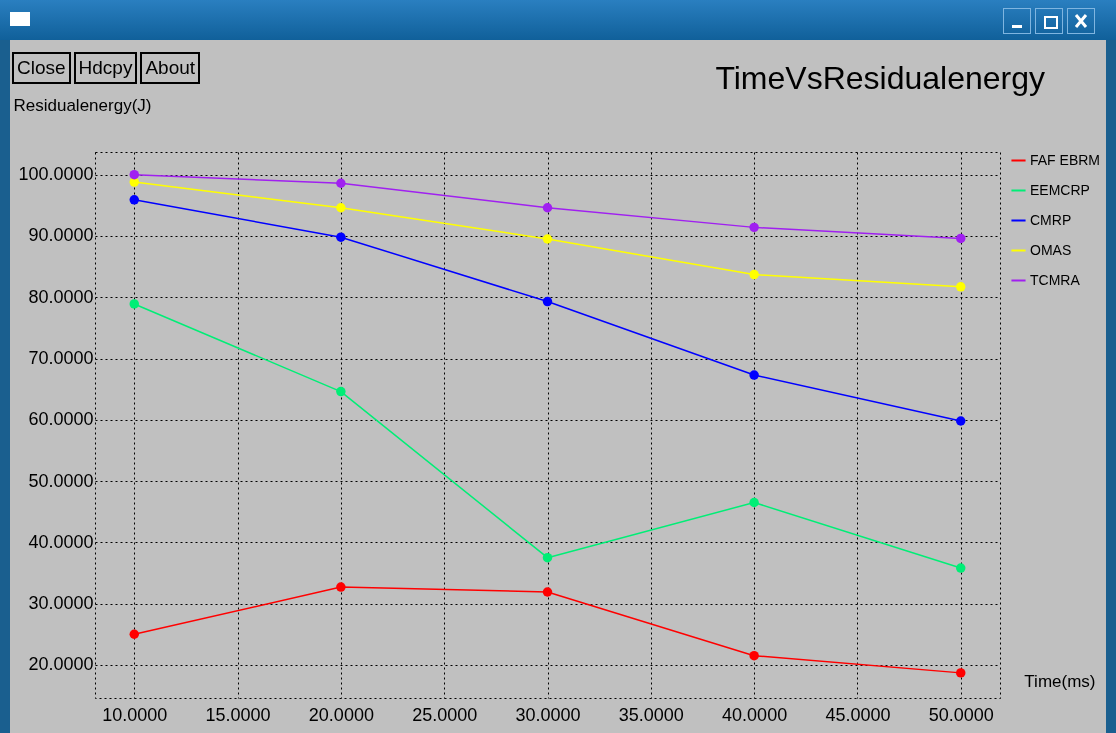  What do you see at coordinates (880, 78) in the screenshot?
I see `chart-title: TimeVsResidualenergy` at bounding box center [880, 78].